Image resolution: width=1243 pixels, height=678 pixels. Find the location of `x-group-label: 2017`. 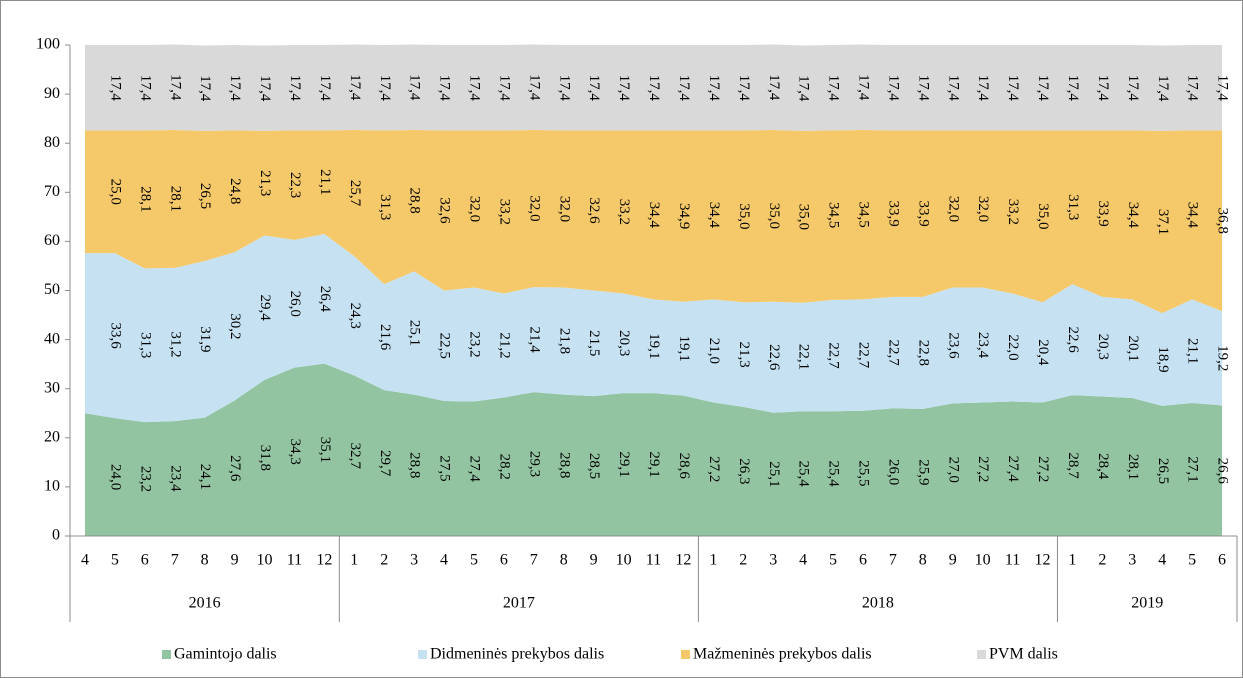

x-group-label: 2017 is located at coordinates (519, 603).